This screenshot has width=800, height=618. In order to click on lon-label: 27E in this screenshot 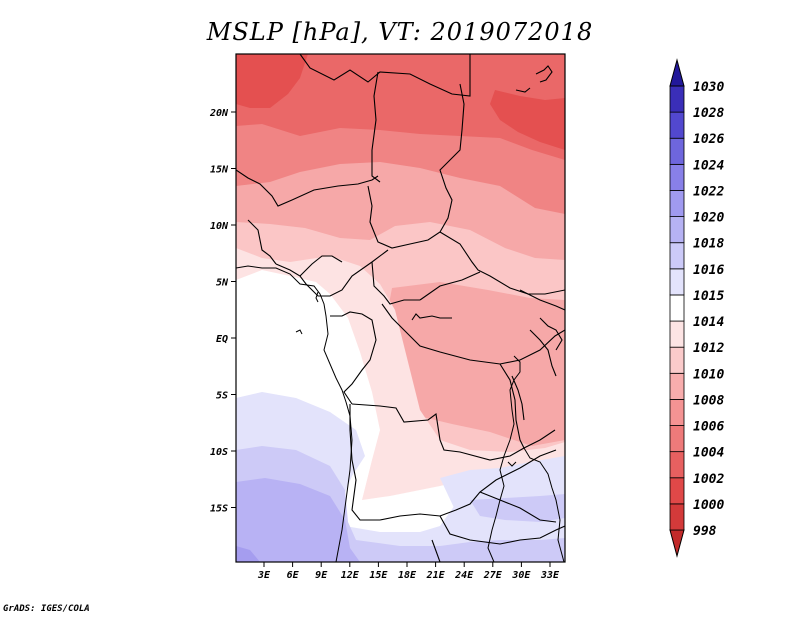, I will do `click(493, 575)`.